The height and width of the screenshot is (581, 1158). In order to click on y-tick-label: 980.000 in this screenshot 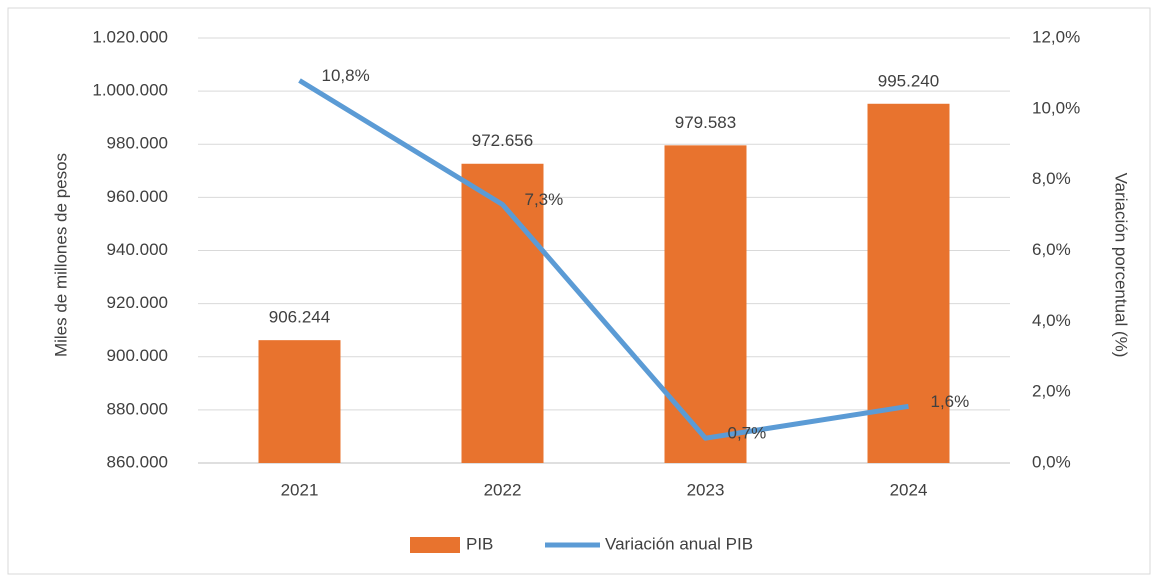, I will do `click(137, 143)`.